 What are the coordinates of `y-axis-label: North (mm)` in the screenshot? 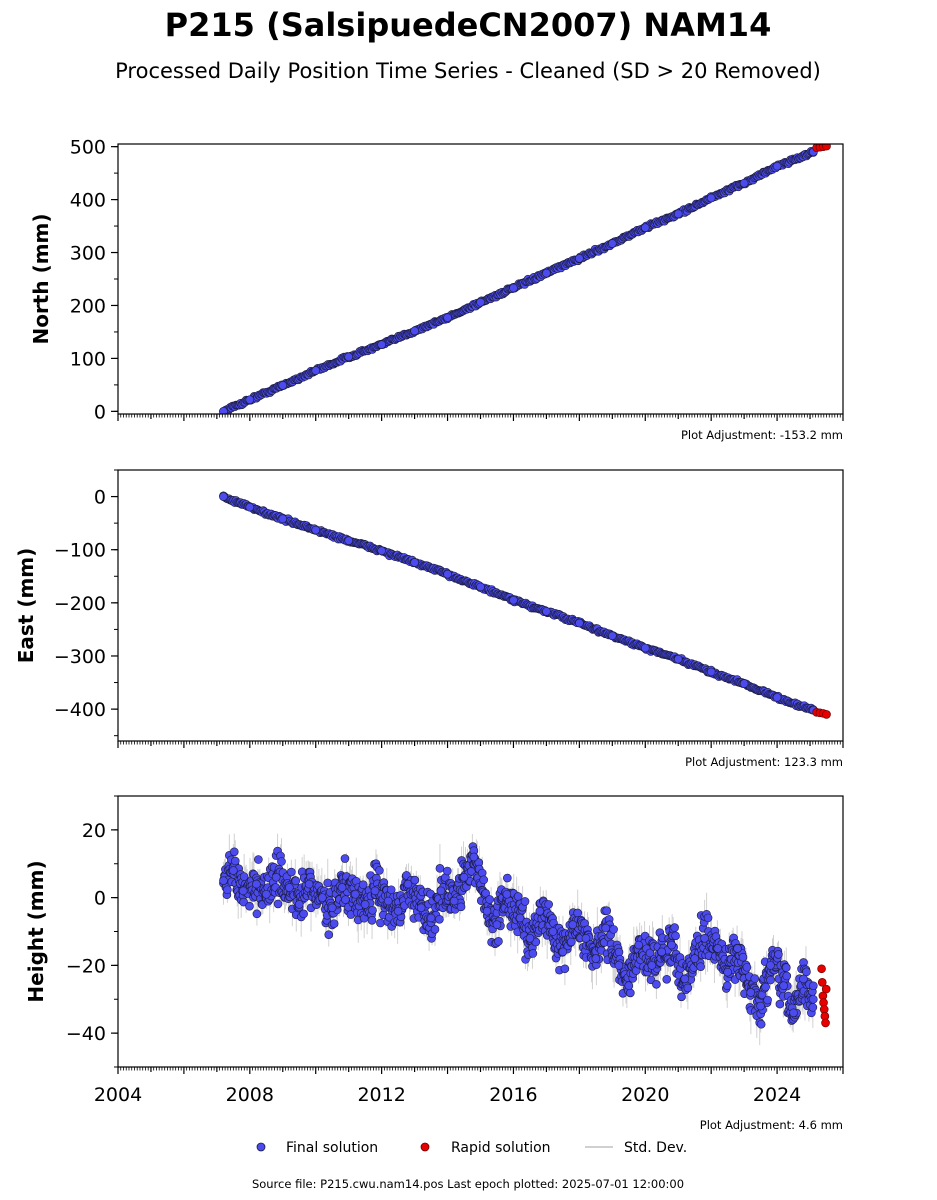 It's located at (41, 278).